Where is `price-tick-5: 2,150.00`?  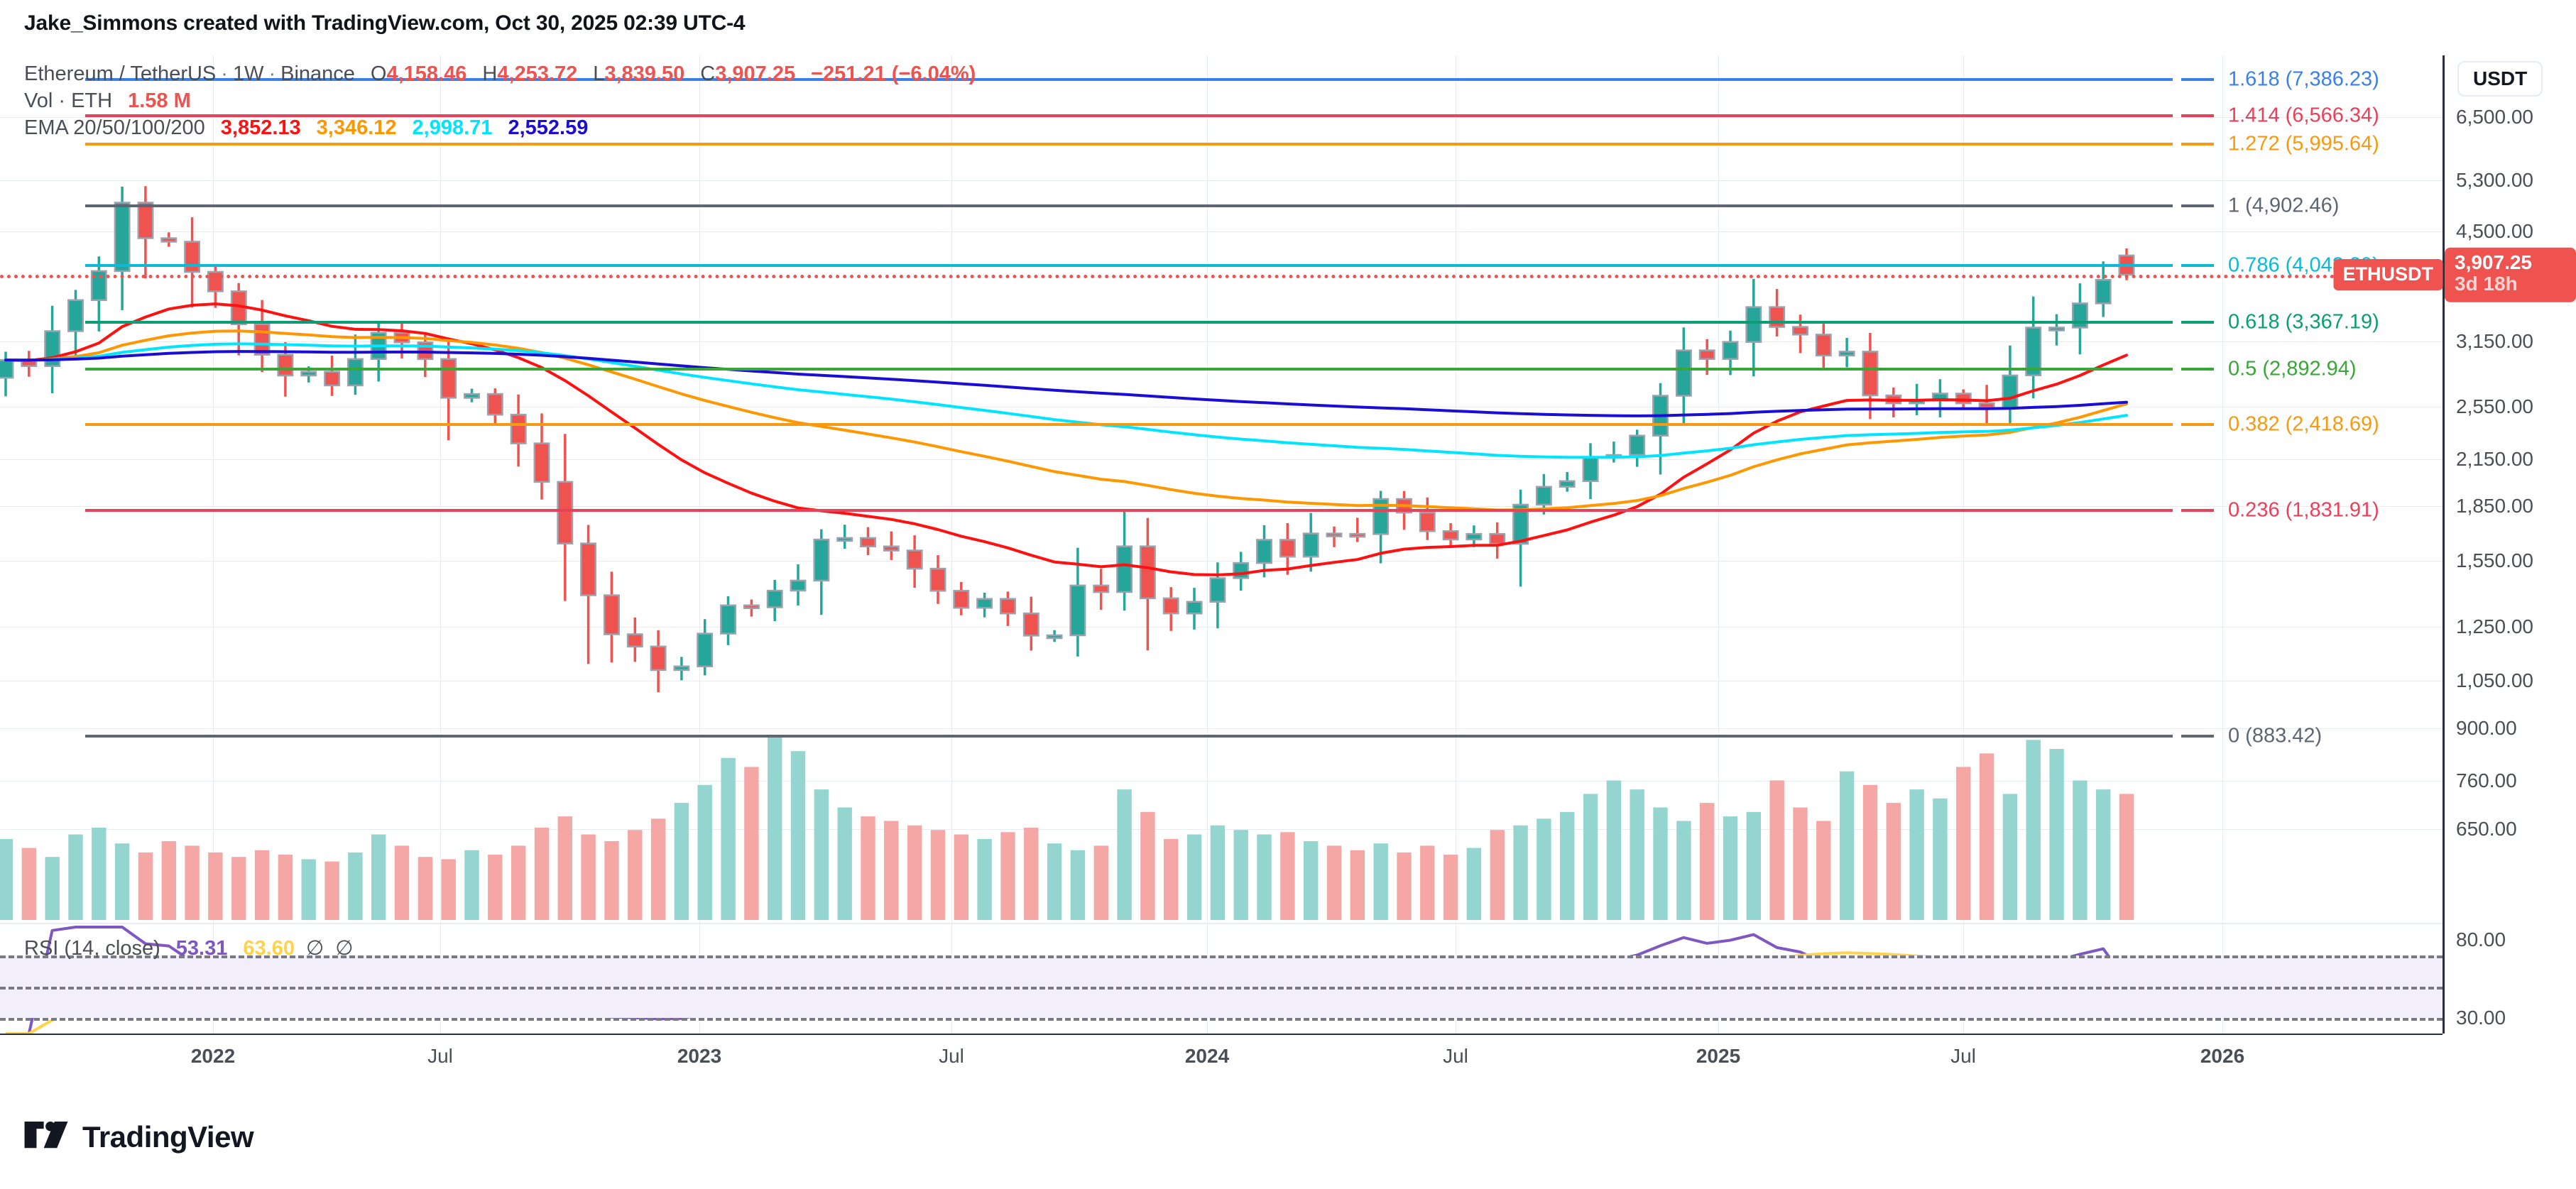 price-tick-5: 2,150.00 is located at coordinates (2494, 459).